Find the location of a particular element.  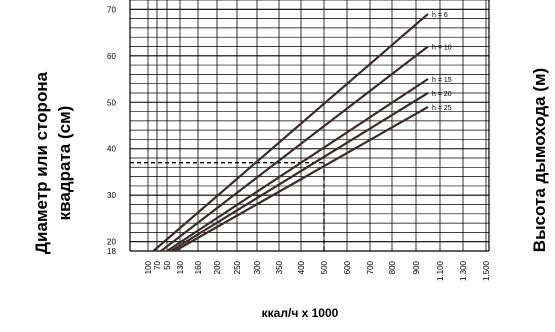

y-tick-label: 18 is located at coordinates (111, 251).